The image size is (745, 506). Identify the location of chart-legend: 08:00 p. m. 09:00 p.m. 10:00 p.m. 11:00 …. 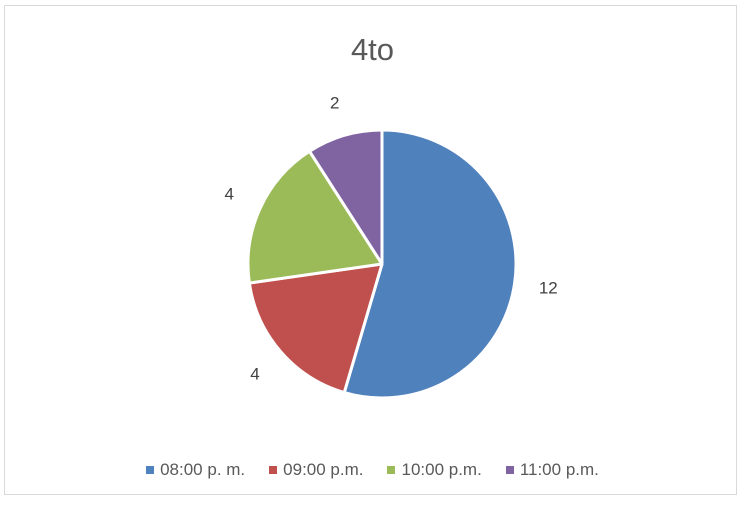
(372, 470).